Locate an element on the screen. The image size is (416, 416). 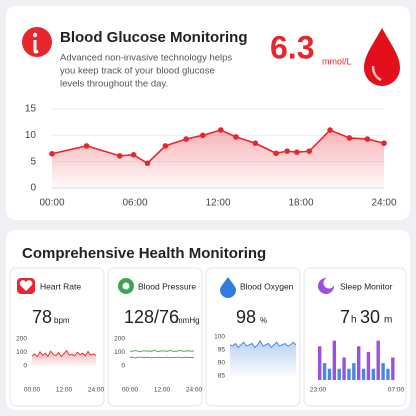
x-tick-label: 23:00 is located at coordinates (318, 390).